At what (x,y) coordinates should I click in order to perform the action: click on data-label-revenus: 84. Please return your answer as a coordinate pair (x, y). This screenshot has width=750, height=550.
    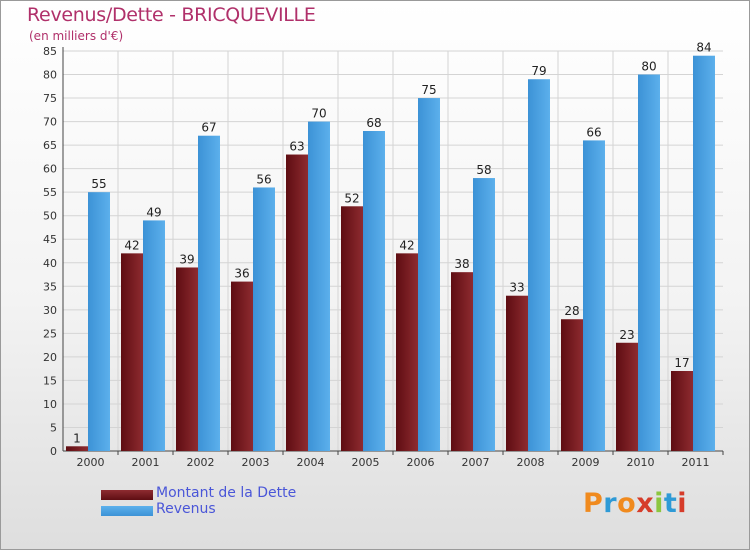
    Looking at the image, I should click on (703, 48).